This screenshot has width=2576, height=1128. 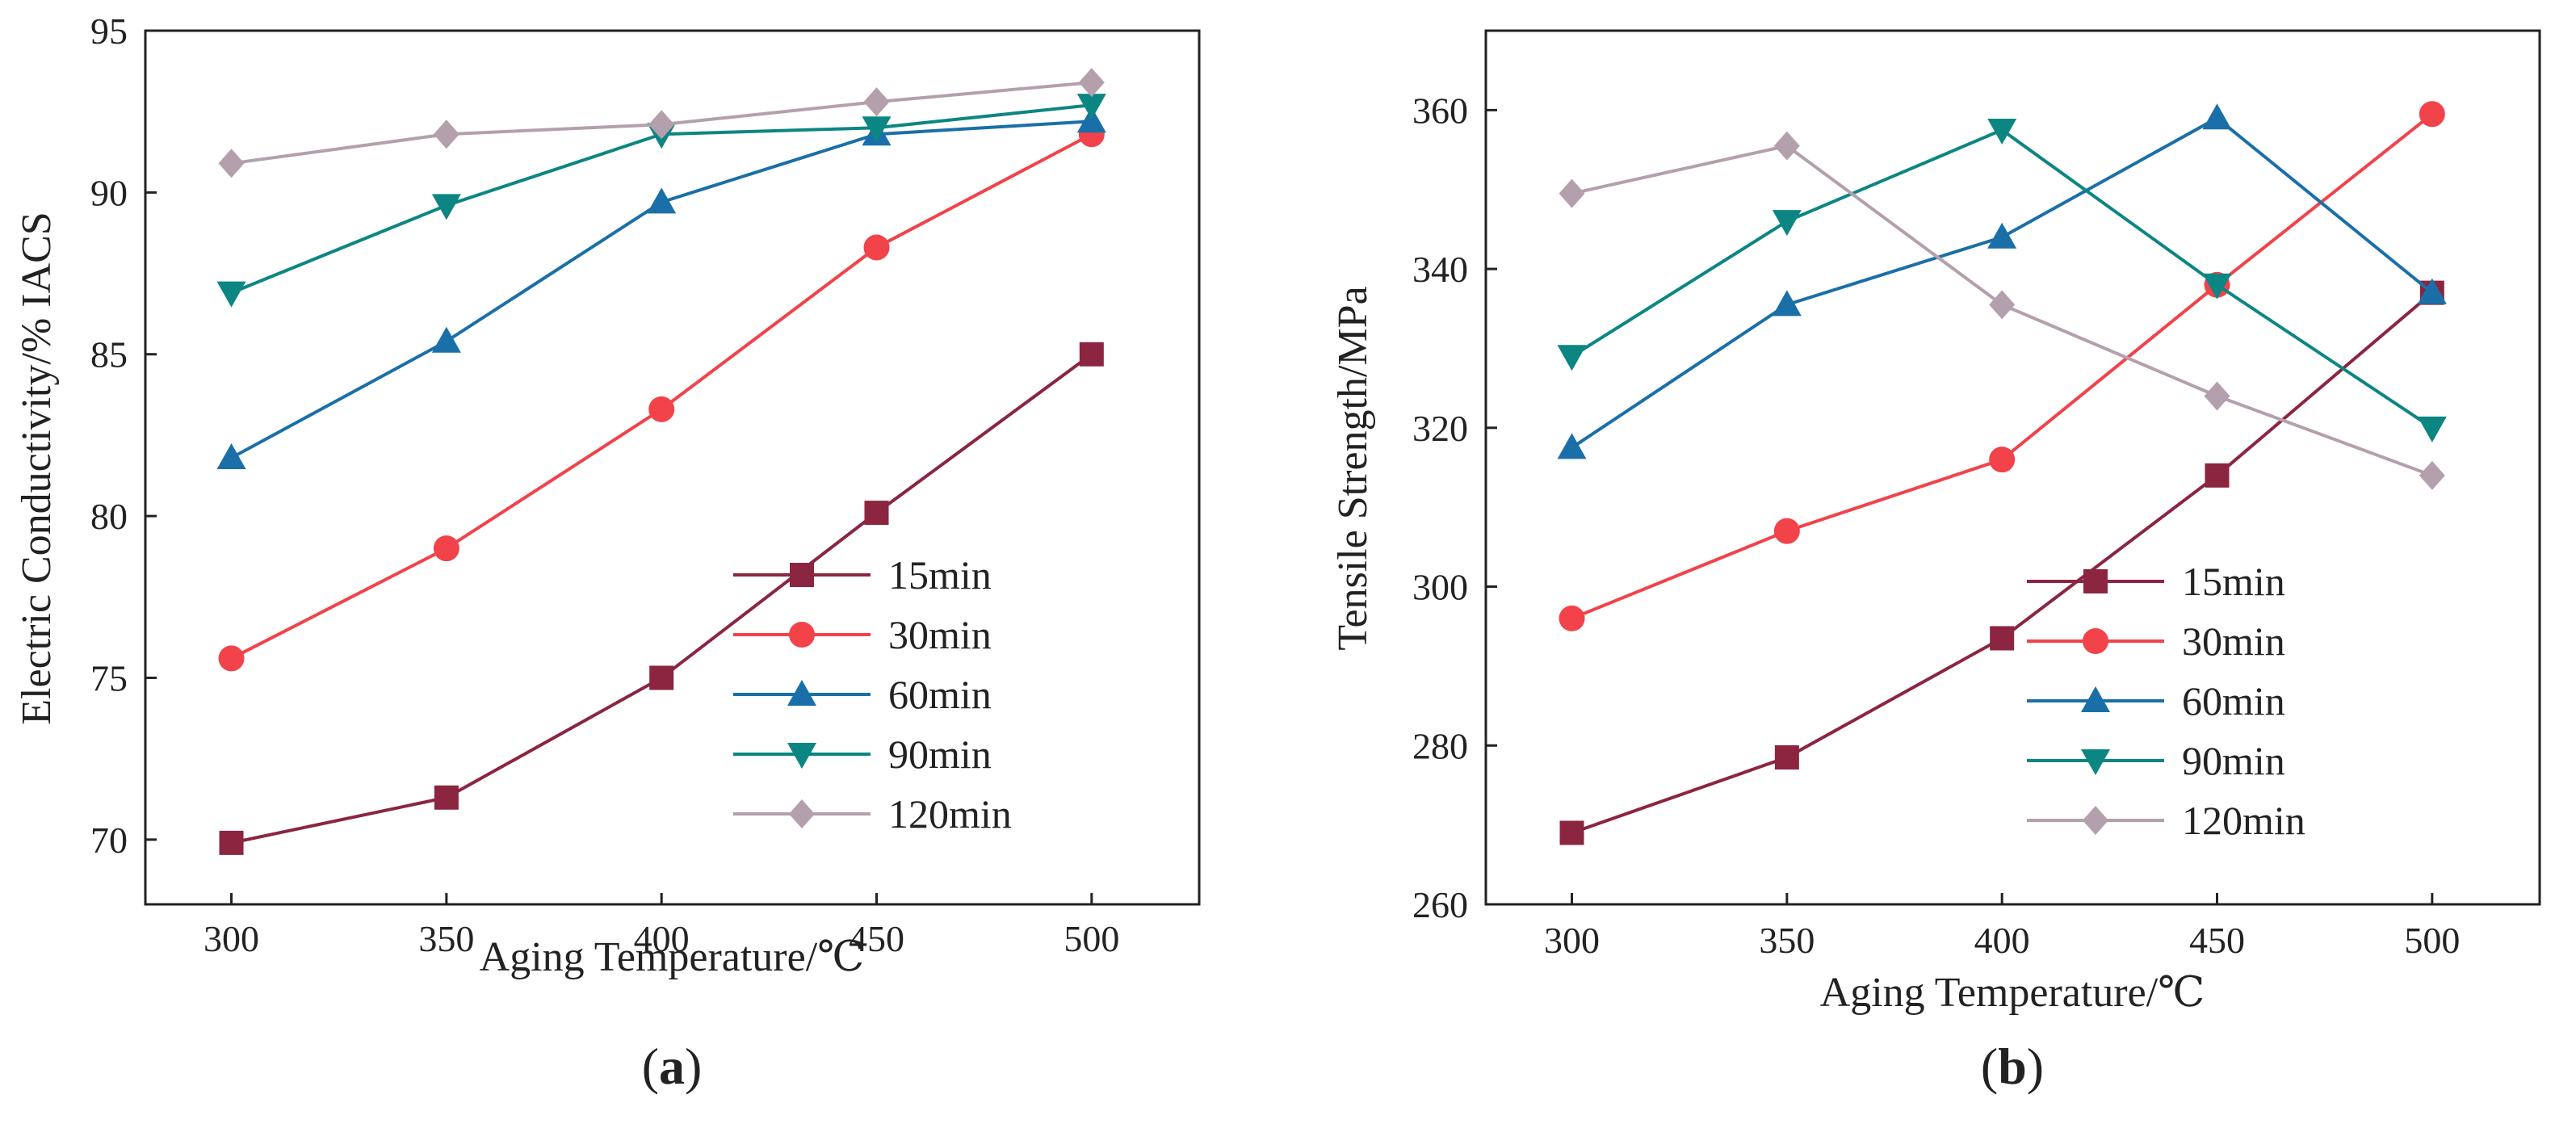 I want to click on series-90min, so click(x=2002, y=280).